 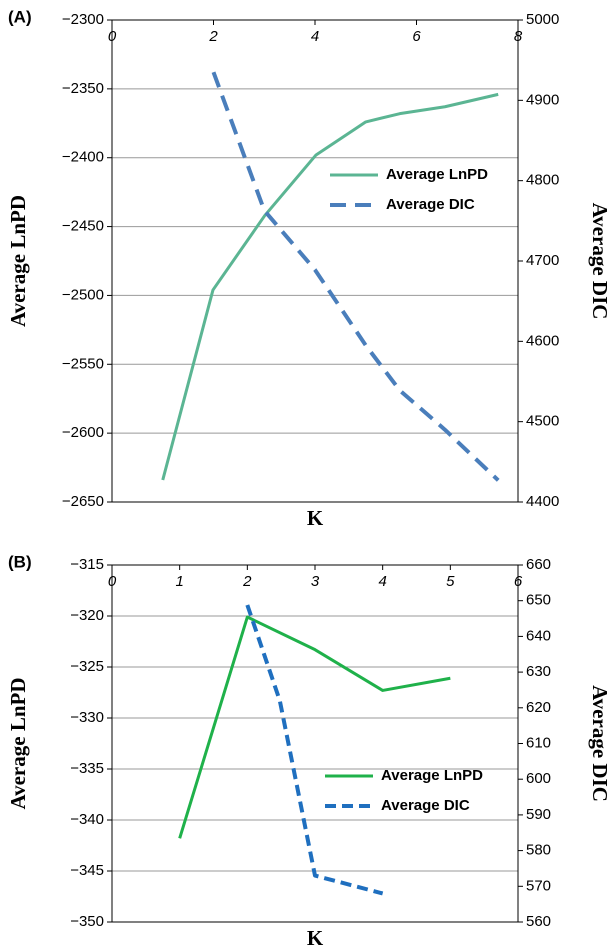 I want to click on y-tick-label: −325, so click(x=87, y=666).